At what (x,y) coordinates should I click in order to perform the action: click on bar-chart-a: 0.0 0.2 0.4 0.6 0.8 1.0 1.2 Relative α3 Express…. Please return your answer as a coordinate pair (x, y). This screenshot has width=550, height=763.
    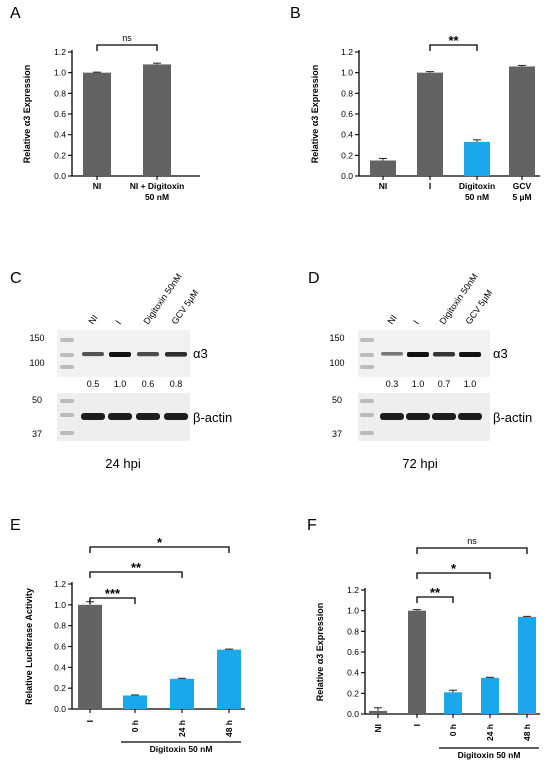
    Looking at the image, I should click on (111, 117).